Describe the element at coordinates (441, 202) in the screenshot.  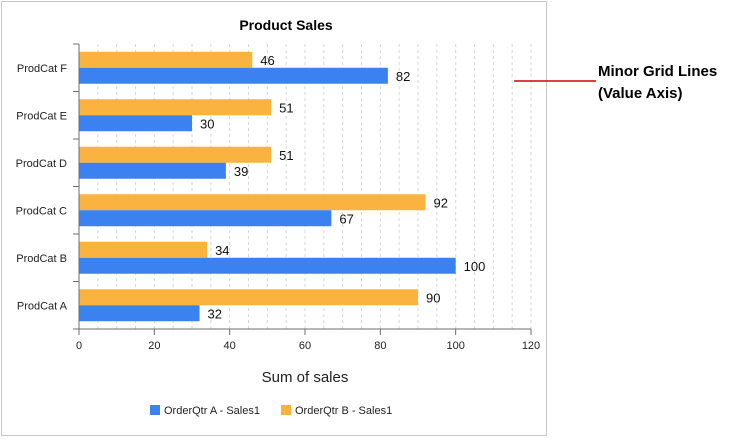
I see `data-label: 92` at that location.